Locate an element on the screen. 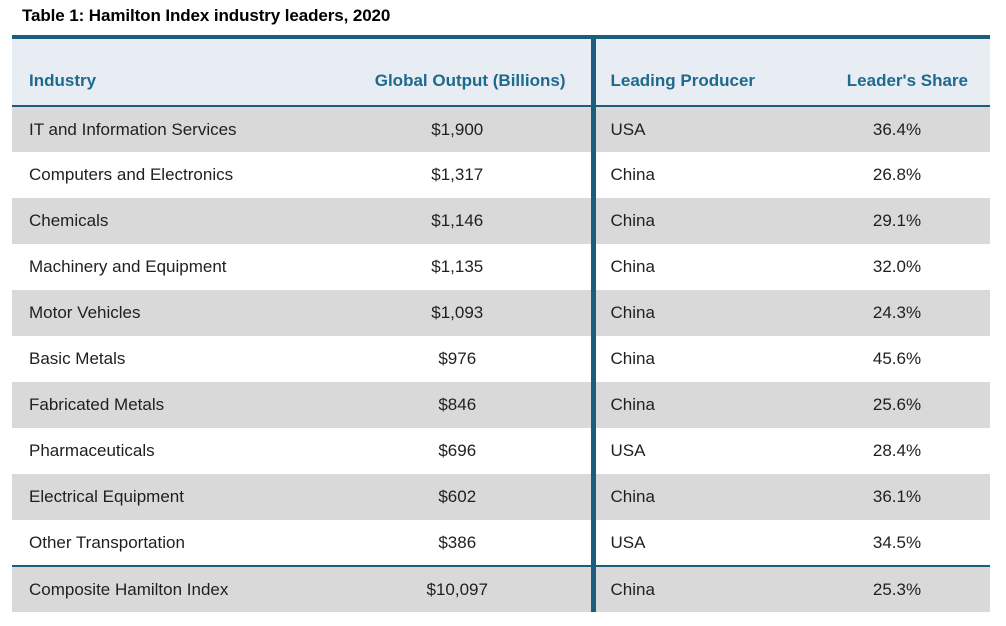  industry-cell: Basic Metals is located at coordinates (77, 358).